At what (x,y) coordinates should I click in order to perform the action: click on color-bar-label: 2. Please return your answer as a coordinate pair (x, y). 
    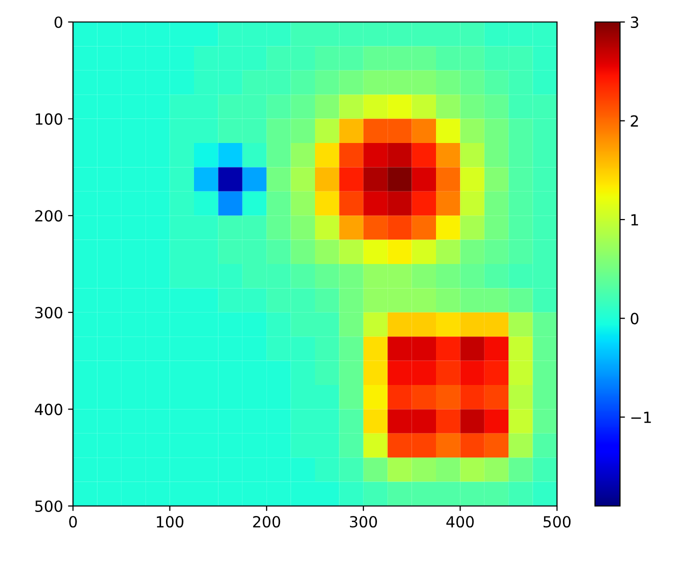
    Looking at the image, I should click on (634, 121).